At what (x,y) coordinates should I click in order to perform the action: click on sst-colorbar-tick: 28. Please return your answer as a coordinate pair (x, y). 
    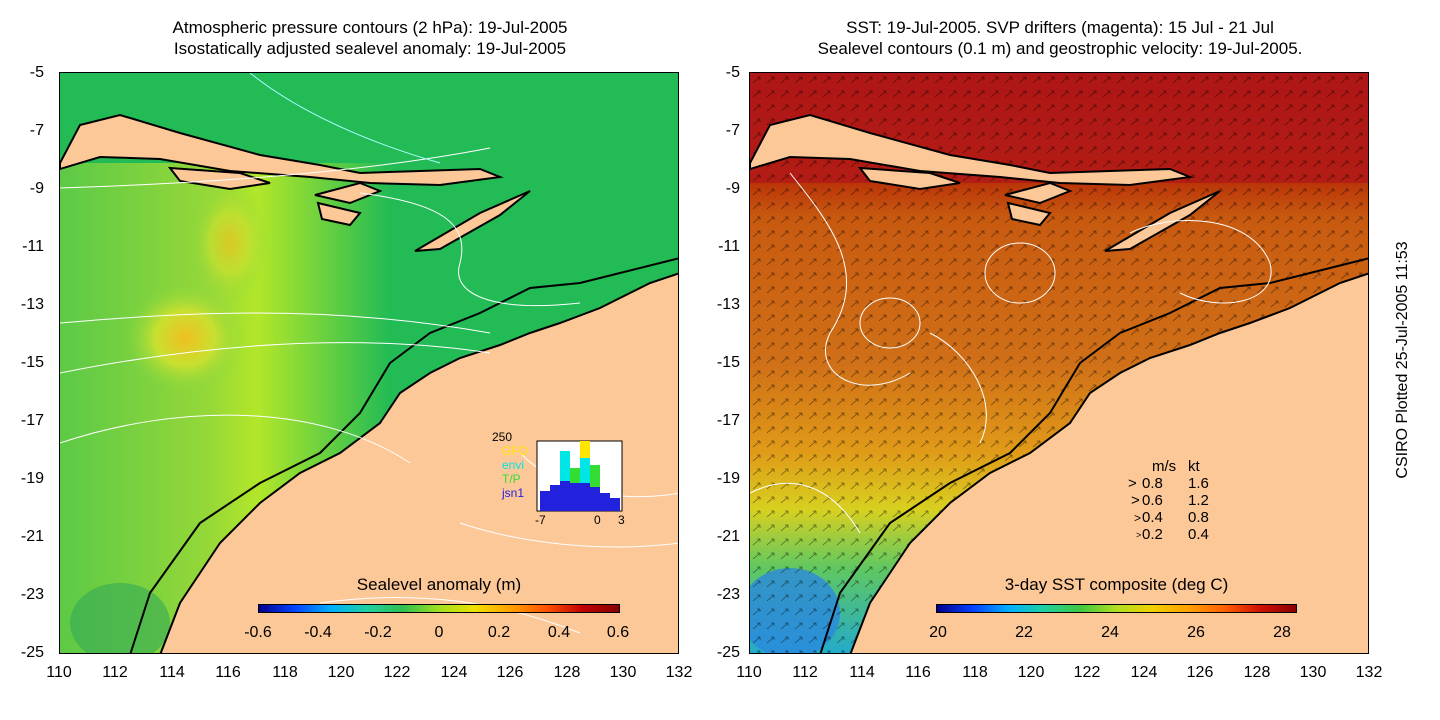
    Looking at the image, I should click on (1282, 632).